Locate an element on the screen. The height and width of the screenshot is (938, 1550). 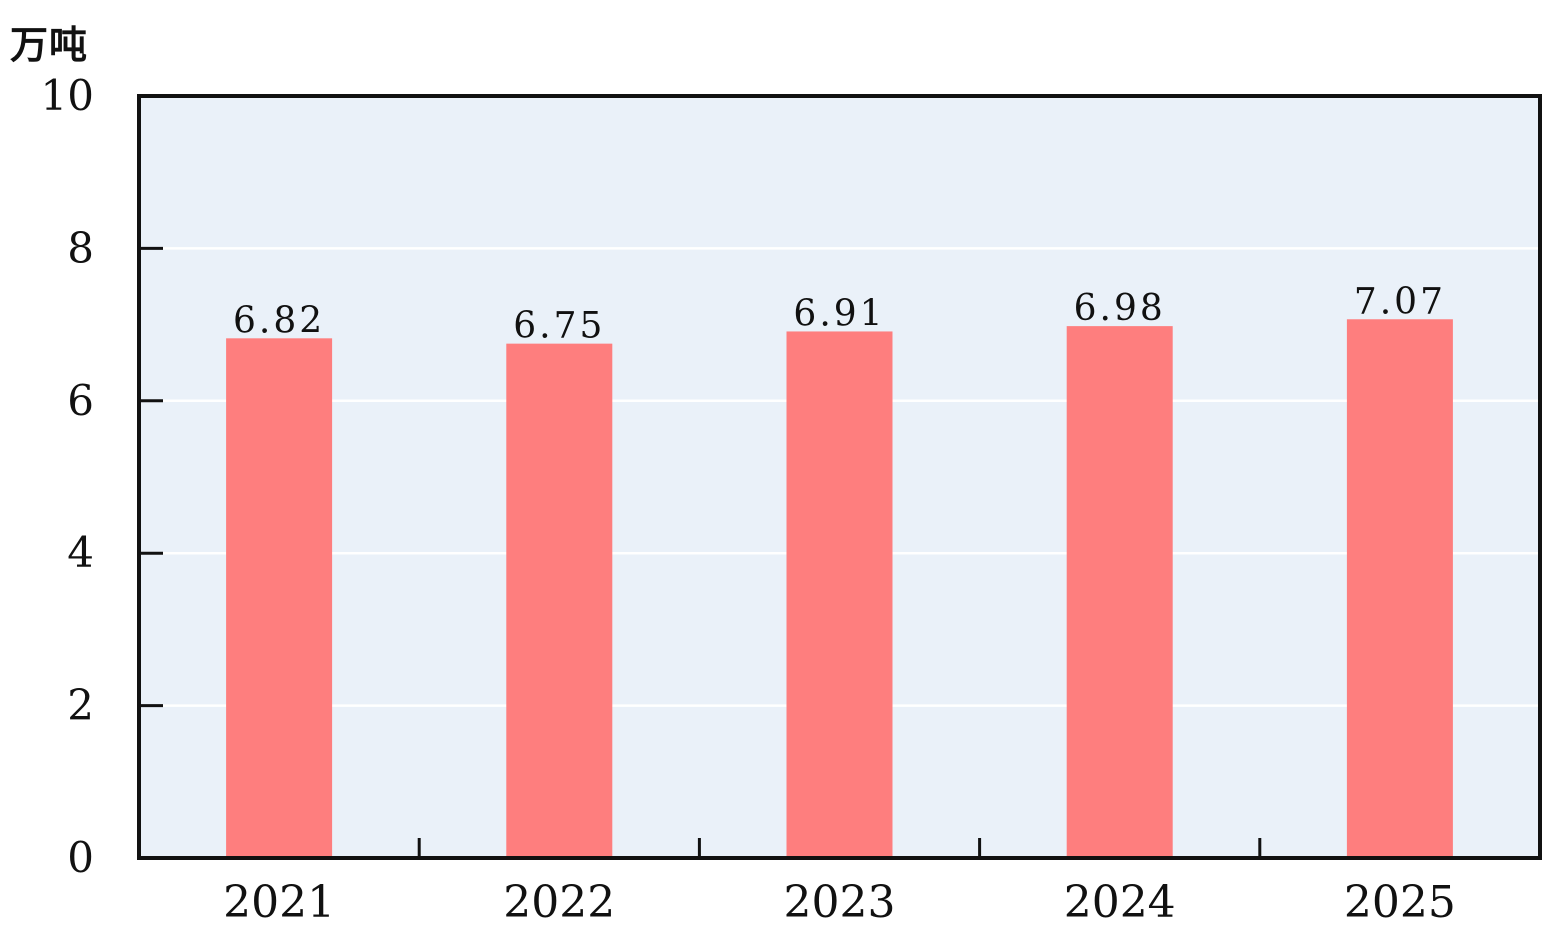
x-tick-label-2025: 2025 is located at coordinates (1400, 902).